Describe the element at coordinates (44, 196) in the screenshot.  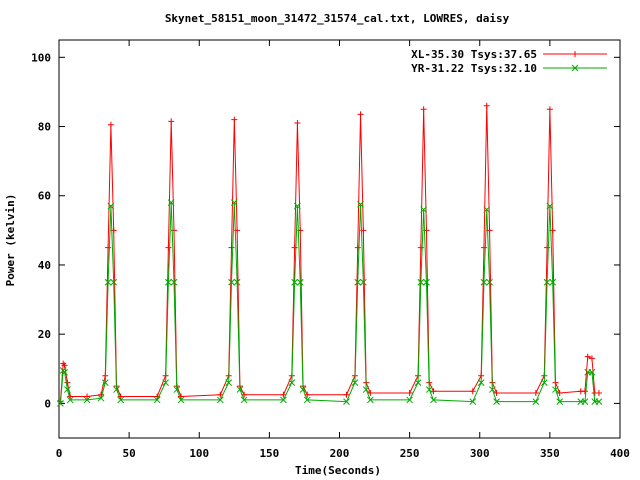
I see `y-tick-label: 60` at that location.